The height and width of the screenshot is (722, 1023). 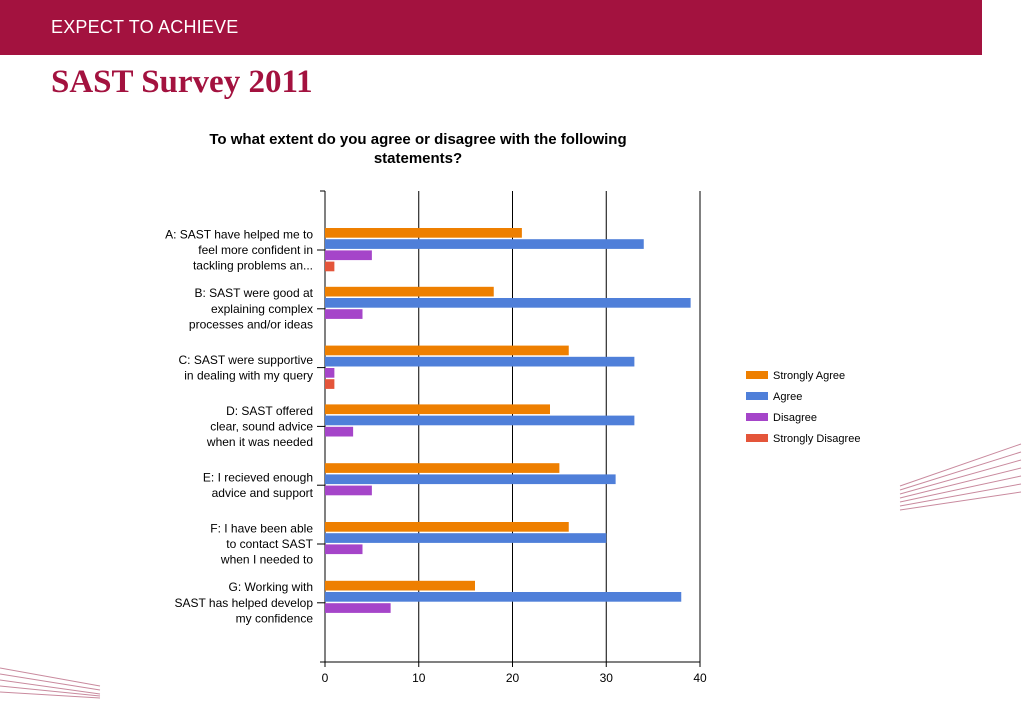 What do you see at coordinates (245, 360) in the screenshot?
I see `category-label: C: SAST were supportive` at bounding box center [245, 360].